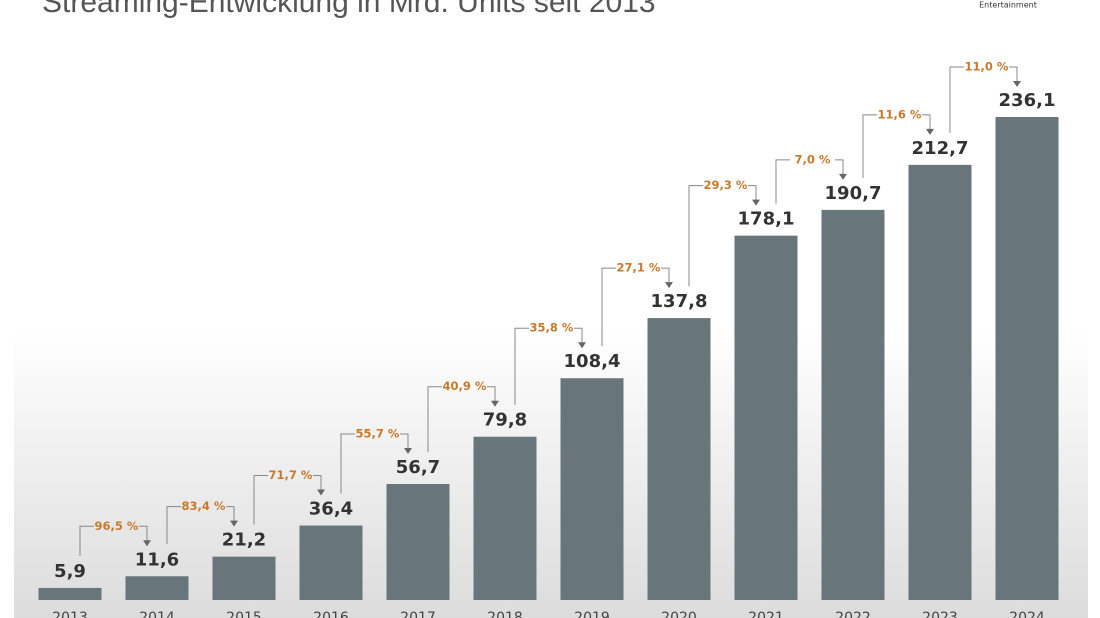 Image resolution: width=1100 pixels, height=618 pixels. I want to click on growth-label: 11,6 %, so click(900, 114).